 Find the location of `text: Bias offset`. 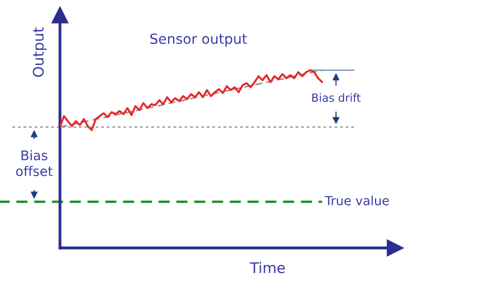

text: Bias offset is located at coordinates (34, 163).